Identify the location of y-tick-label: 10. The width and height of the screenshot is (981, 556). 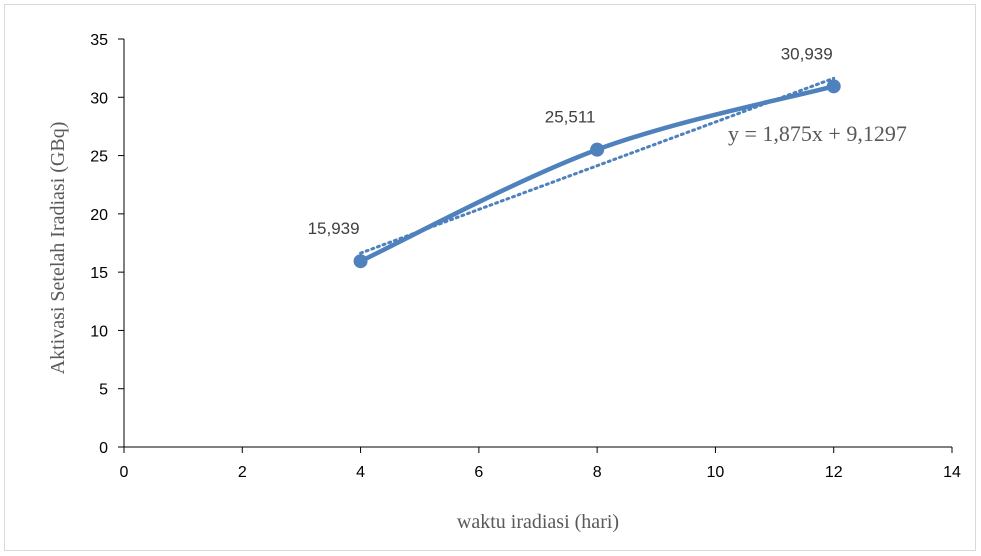
(99, 331).